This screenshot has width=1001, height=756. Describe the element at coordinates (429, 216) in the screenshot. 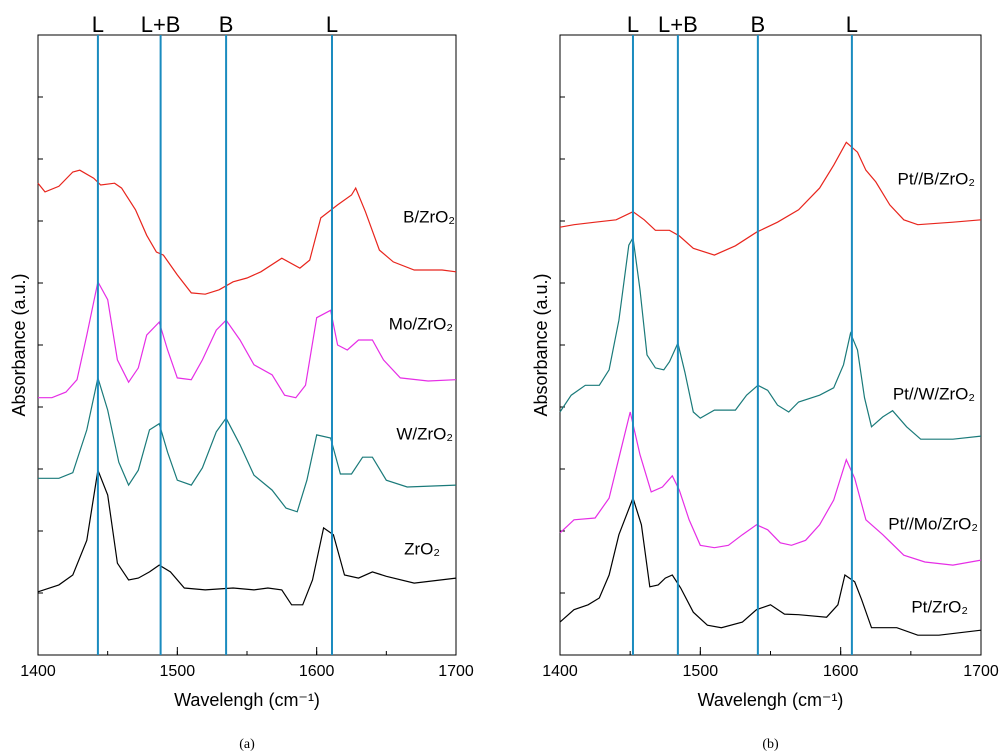

I see `series-label: B/ZrO₂` at that location.